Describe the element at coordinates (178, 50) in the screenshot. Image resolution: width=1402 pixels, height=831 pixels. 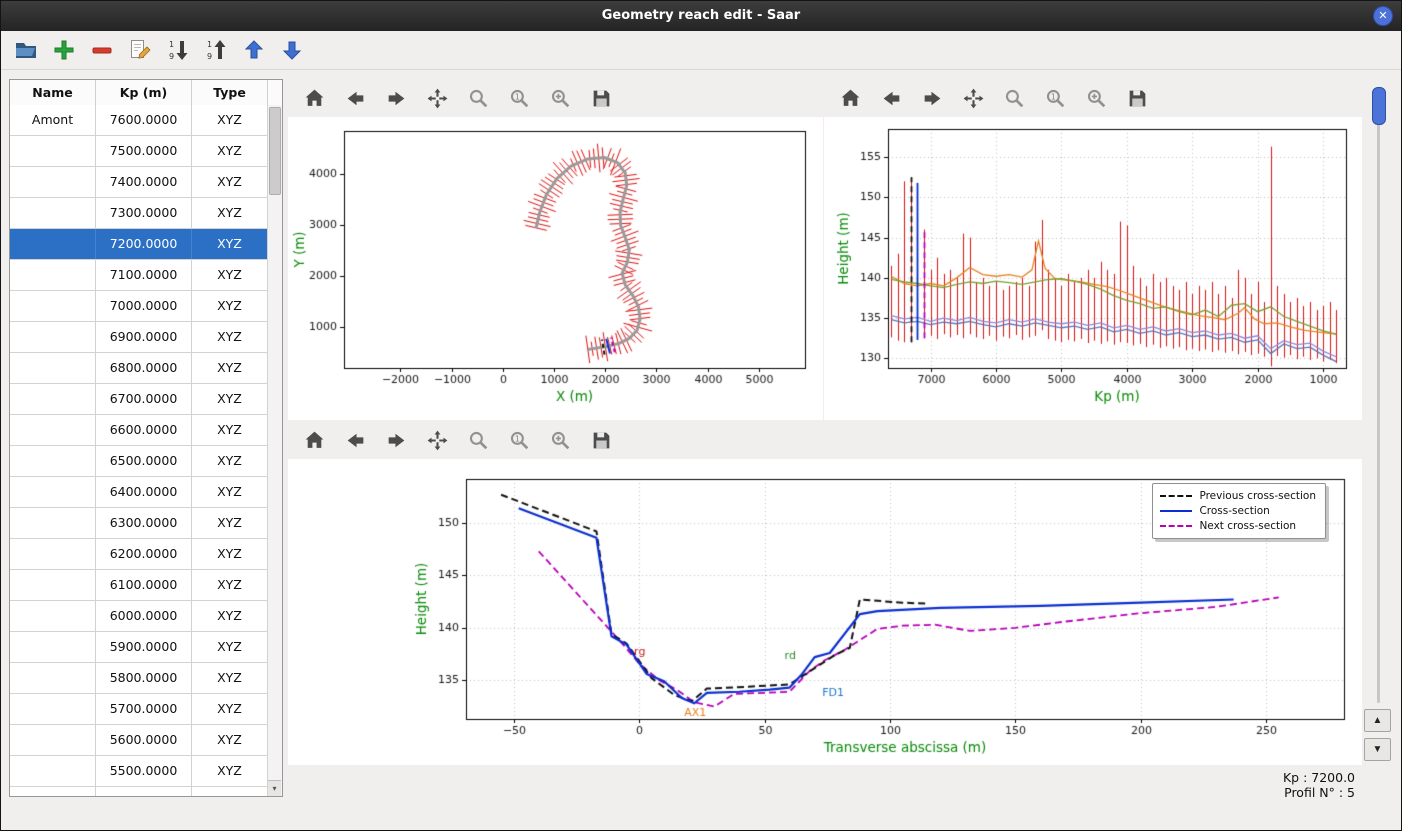
I see `sortdesc-icon: 19` at that location.